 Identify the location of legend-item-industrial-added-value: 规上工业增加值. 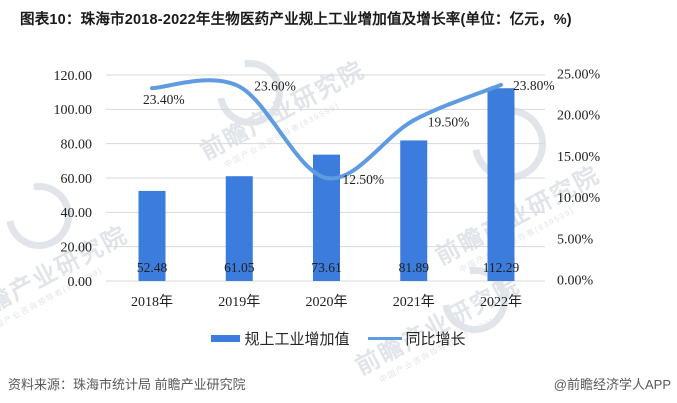
(280, 338).